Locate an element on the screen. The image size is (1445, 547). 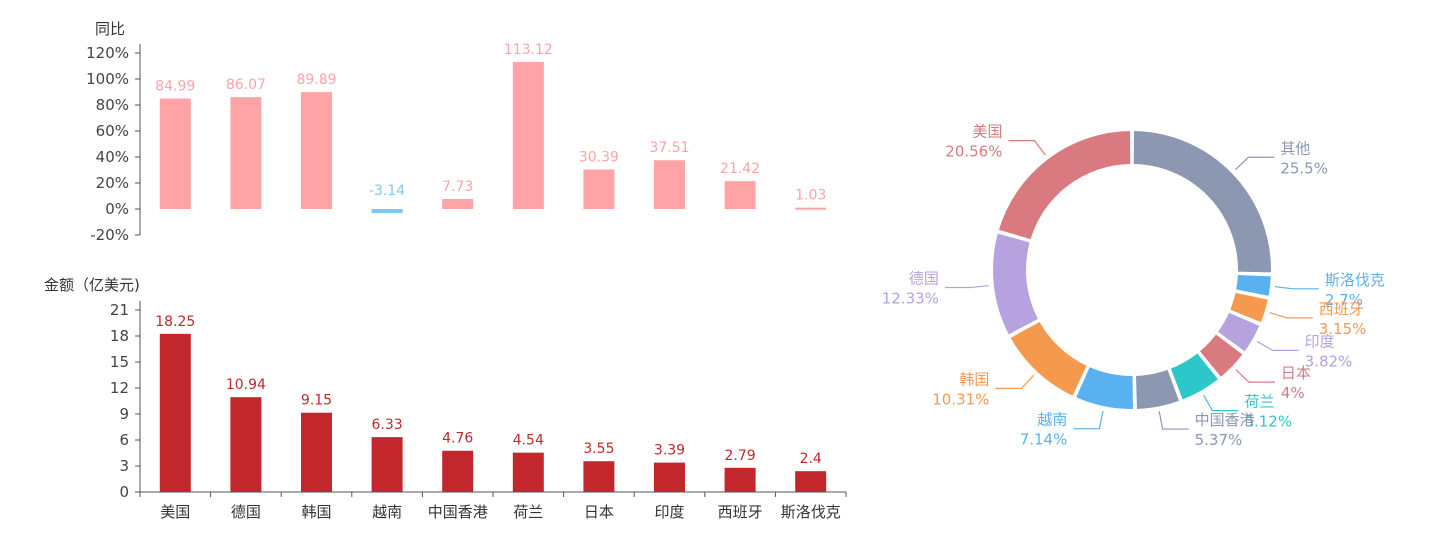
data-label: 84.99 is located at coordinates (175, 87).